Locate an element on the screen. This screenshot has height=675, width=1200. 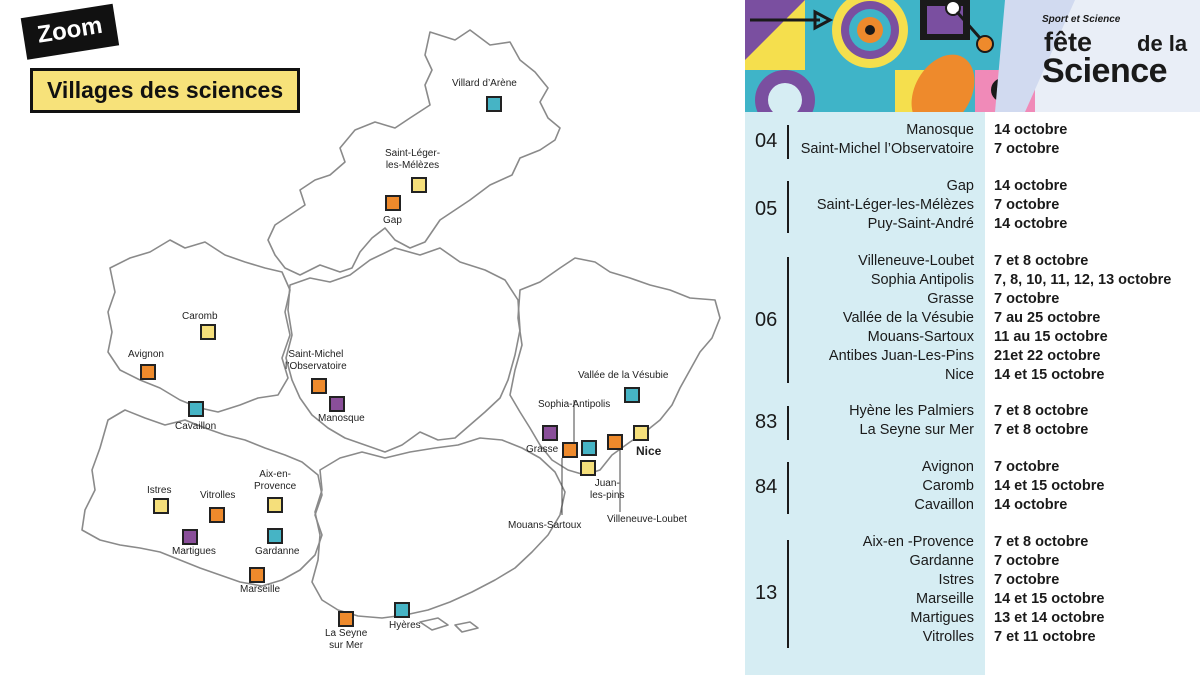
label-gardanne: Gardanne is located at coordinates (277, 551).